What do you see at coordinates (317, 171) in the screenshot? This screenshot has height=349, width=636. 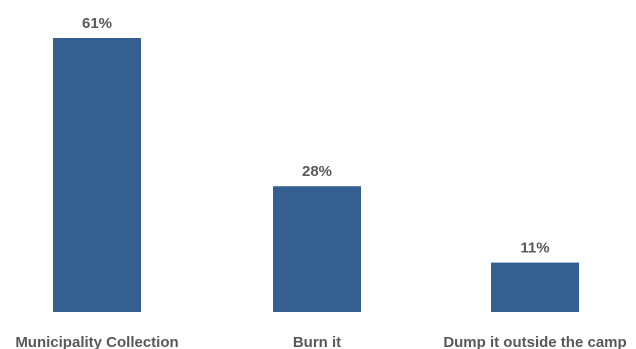 I see `value-label-1: 28%` at bounding box center [317, 171].